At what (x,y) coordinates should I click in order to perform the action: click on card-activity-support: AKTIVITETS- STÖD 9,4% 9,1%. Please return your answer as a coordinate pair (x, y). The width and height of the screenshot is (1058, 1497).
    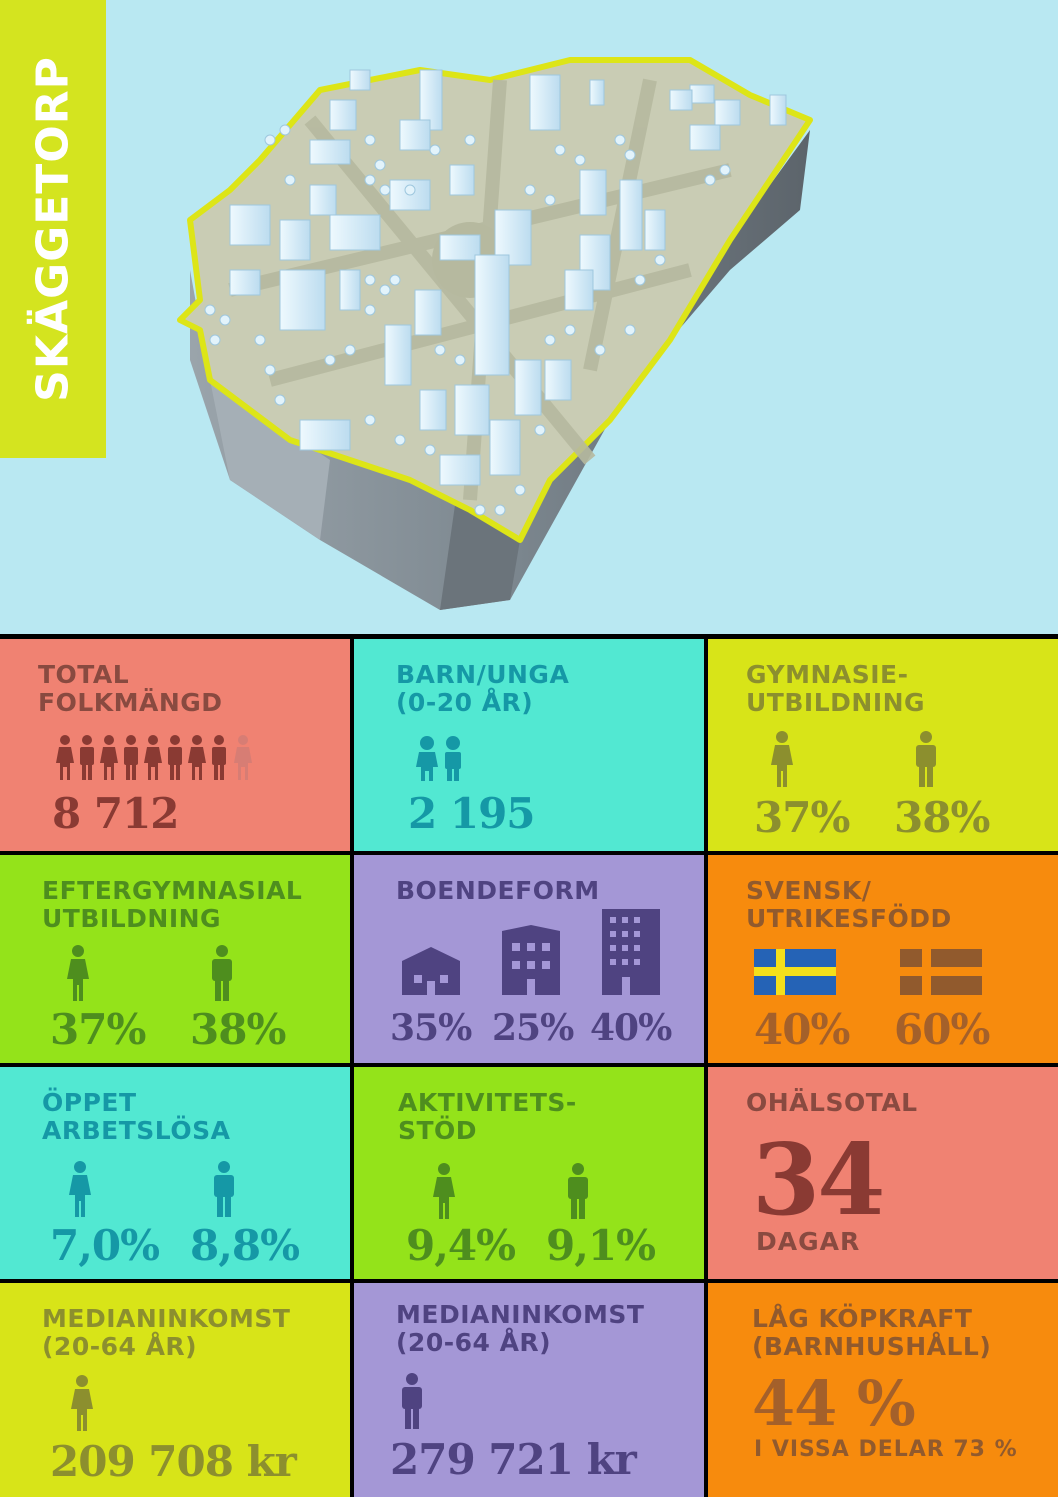
    Looking at the image, I should click on (529, 1173).